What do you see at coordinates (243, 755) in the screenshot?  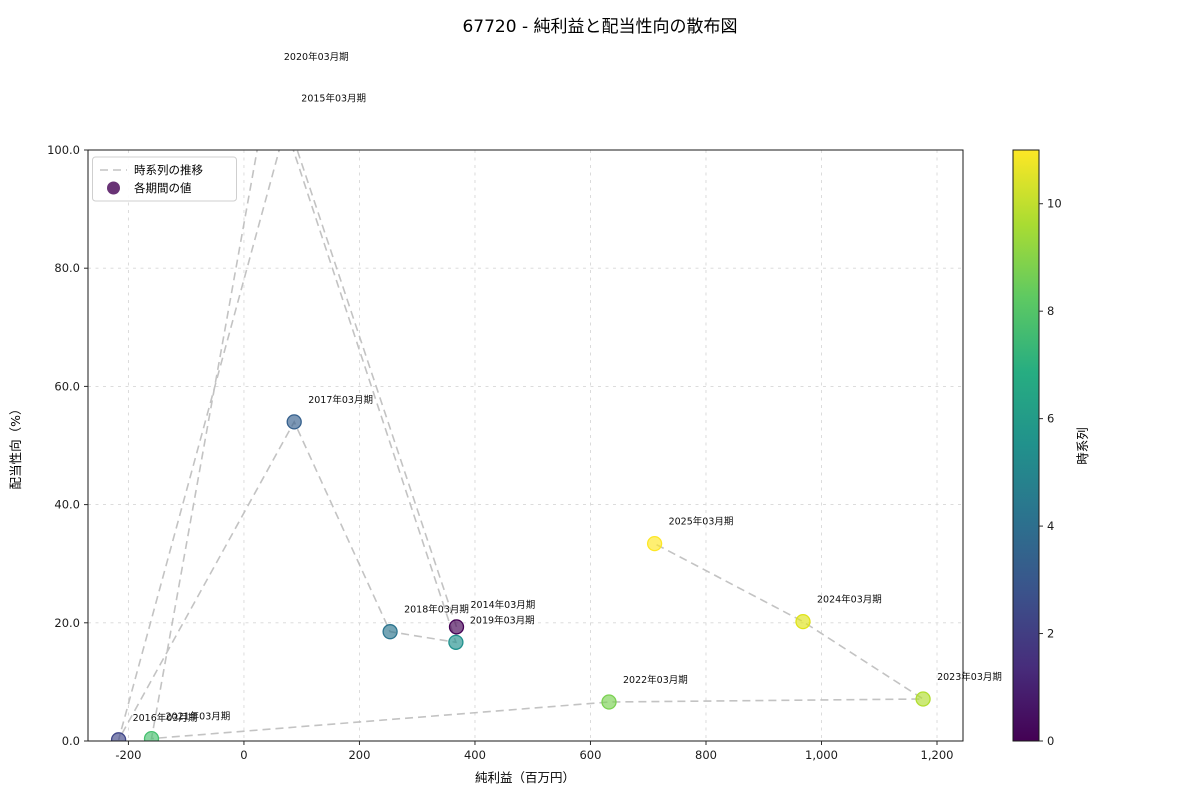 I see `x-tick-label: 0` at bounding box center [243, 755].